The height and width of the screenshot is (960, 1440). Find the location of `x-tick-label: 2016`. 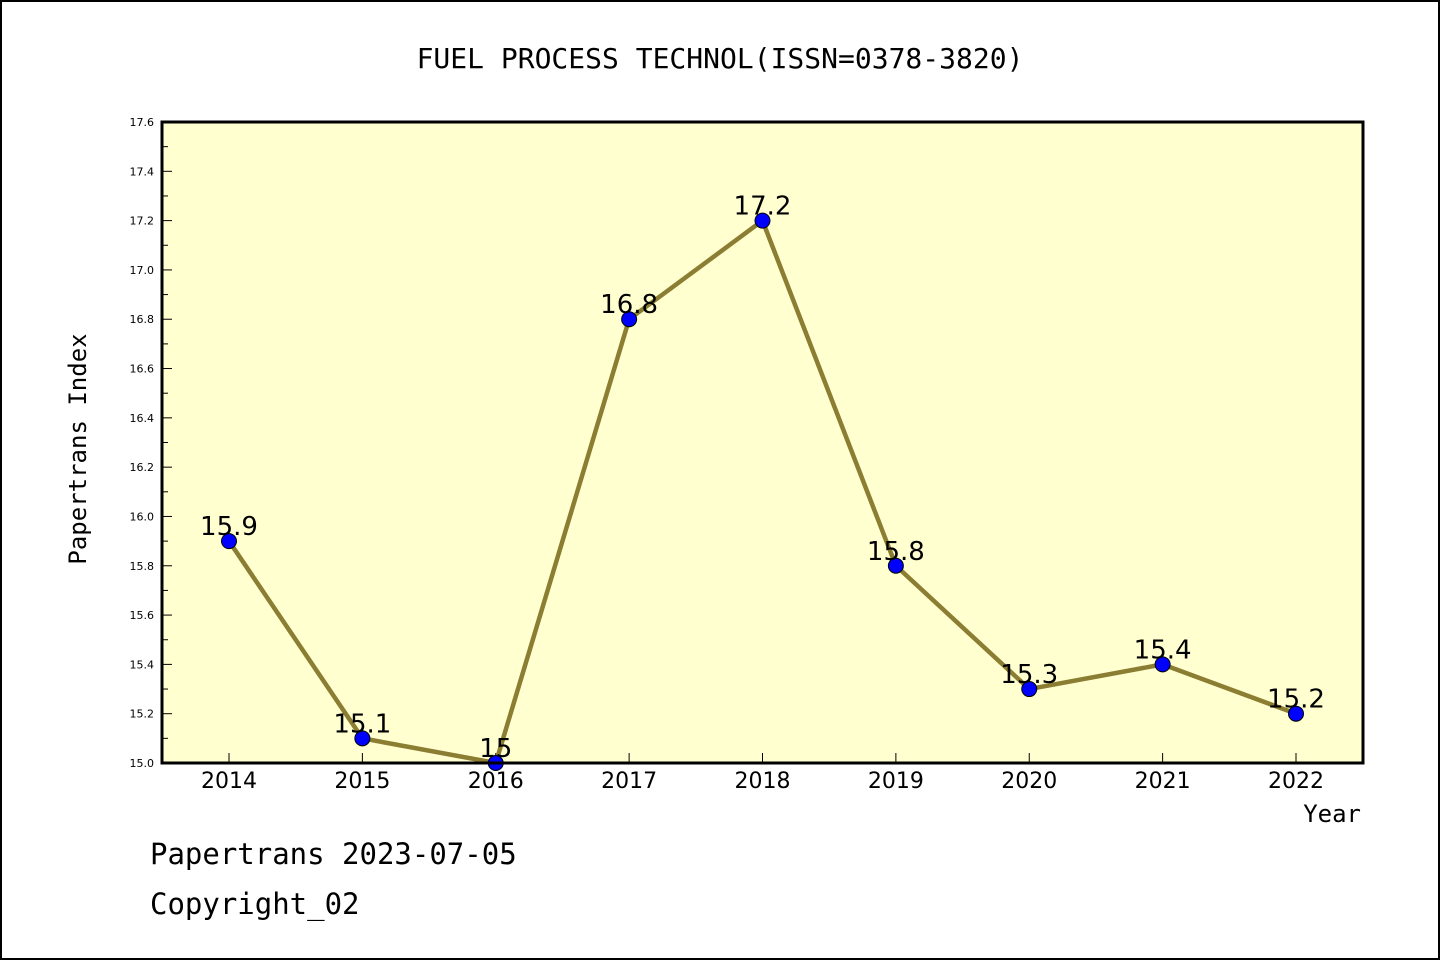

x-tick-label: 2016 is located at coordinates (496, 781).